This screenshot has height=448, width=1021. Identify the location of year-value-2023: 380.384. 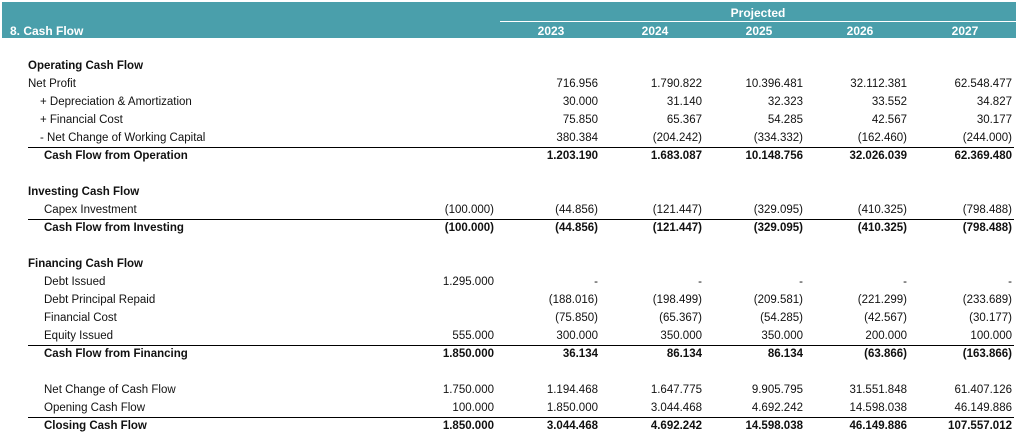
(577, 138).